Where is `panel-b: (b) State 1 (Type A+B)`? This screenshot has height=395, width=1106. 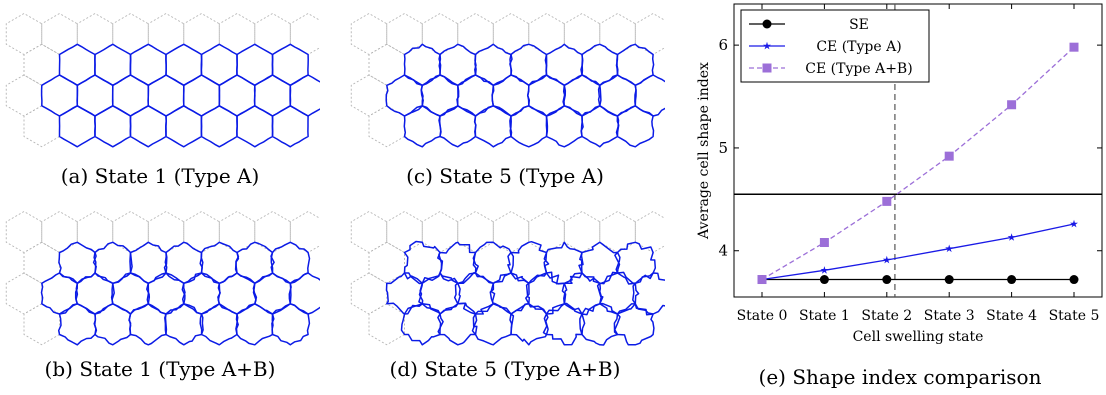 panel-b: (b) State 1 (Type A+B) is located at coordinates (160, 296).